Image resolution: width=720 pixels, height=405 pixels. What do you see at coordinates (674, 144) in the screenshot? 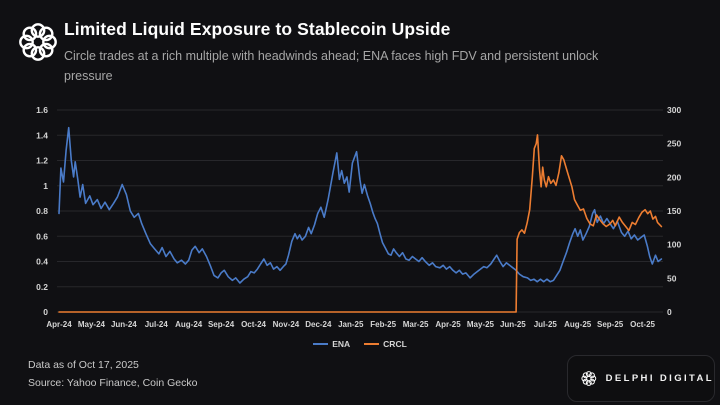
I see `right-axis-tick-label: 250` at bounding box center [674, 144].